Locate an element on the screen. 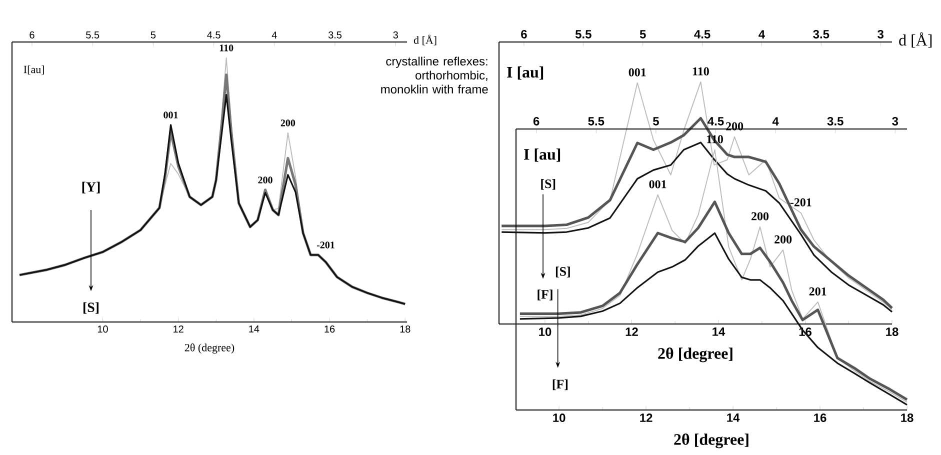 This screenshot has width=941, height=455. annotation: [Y] is located at coordinates (91, 188).